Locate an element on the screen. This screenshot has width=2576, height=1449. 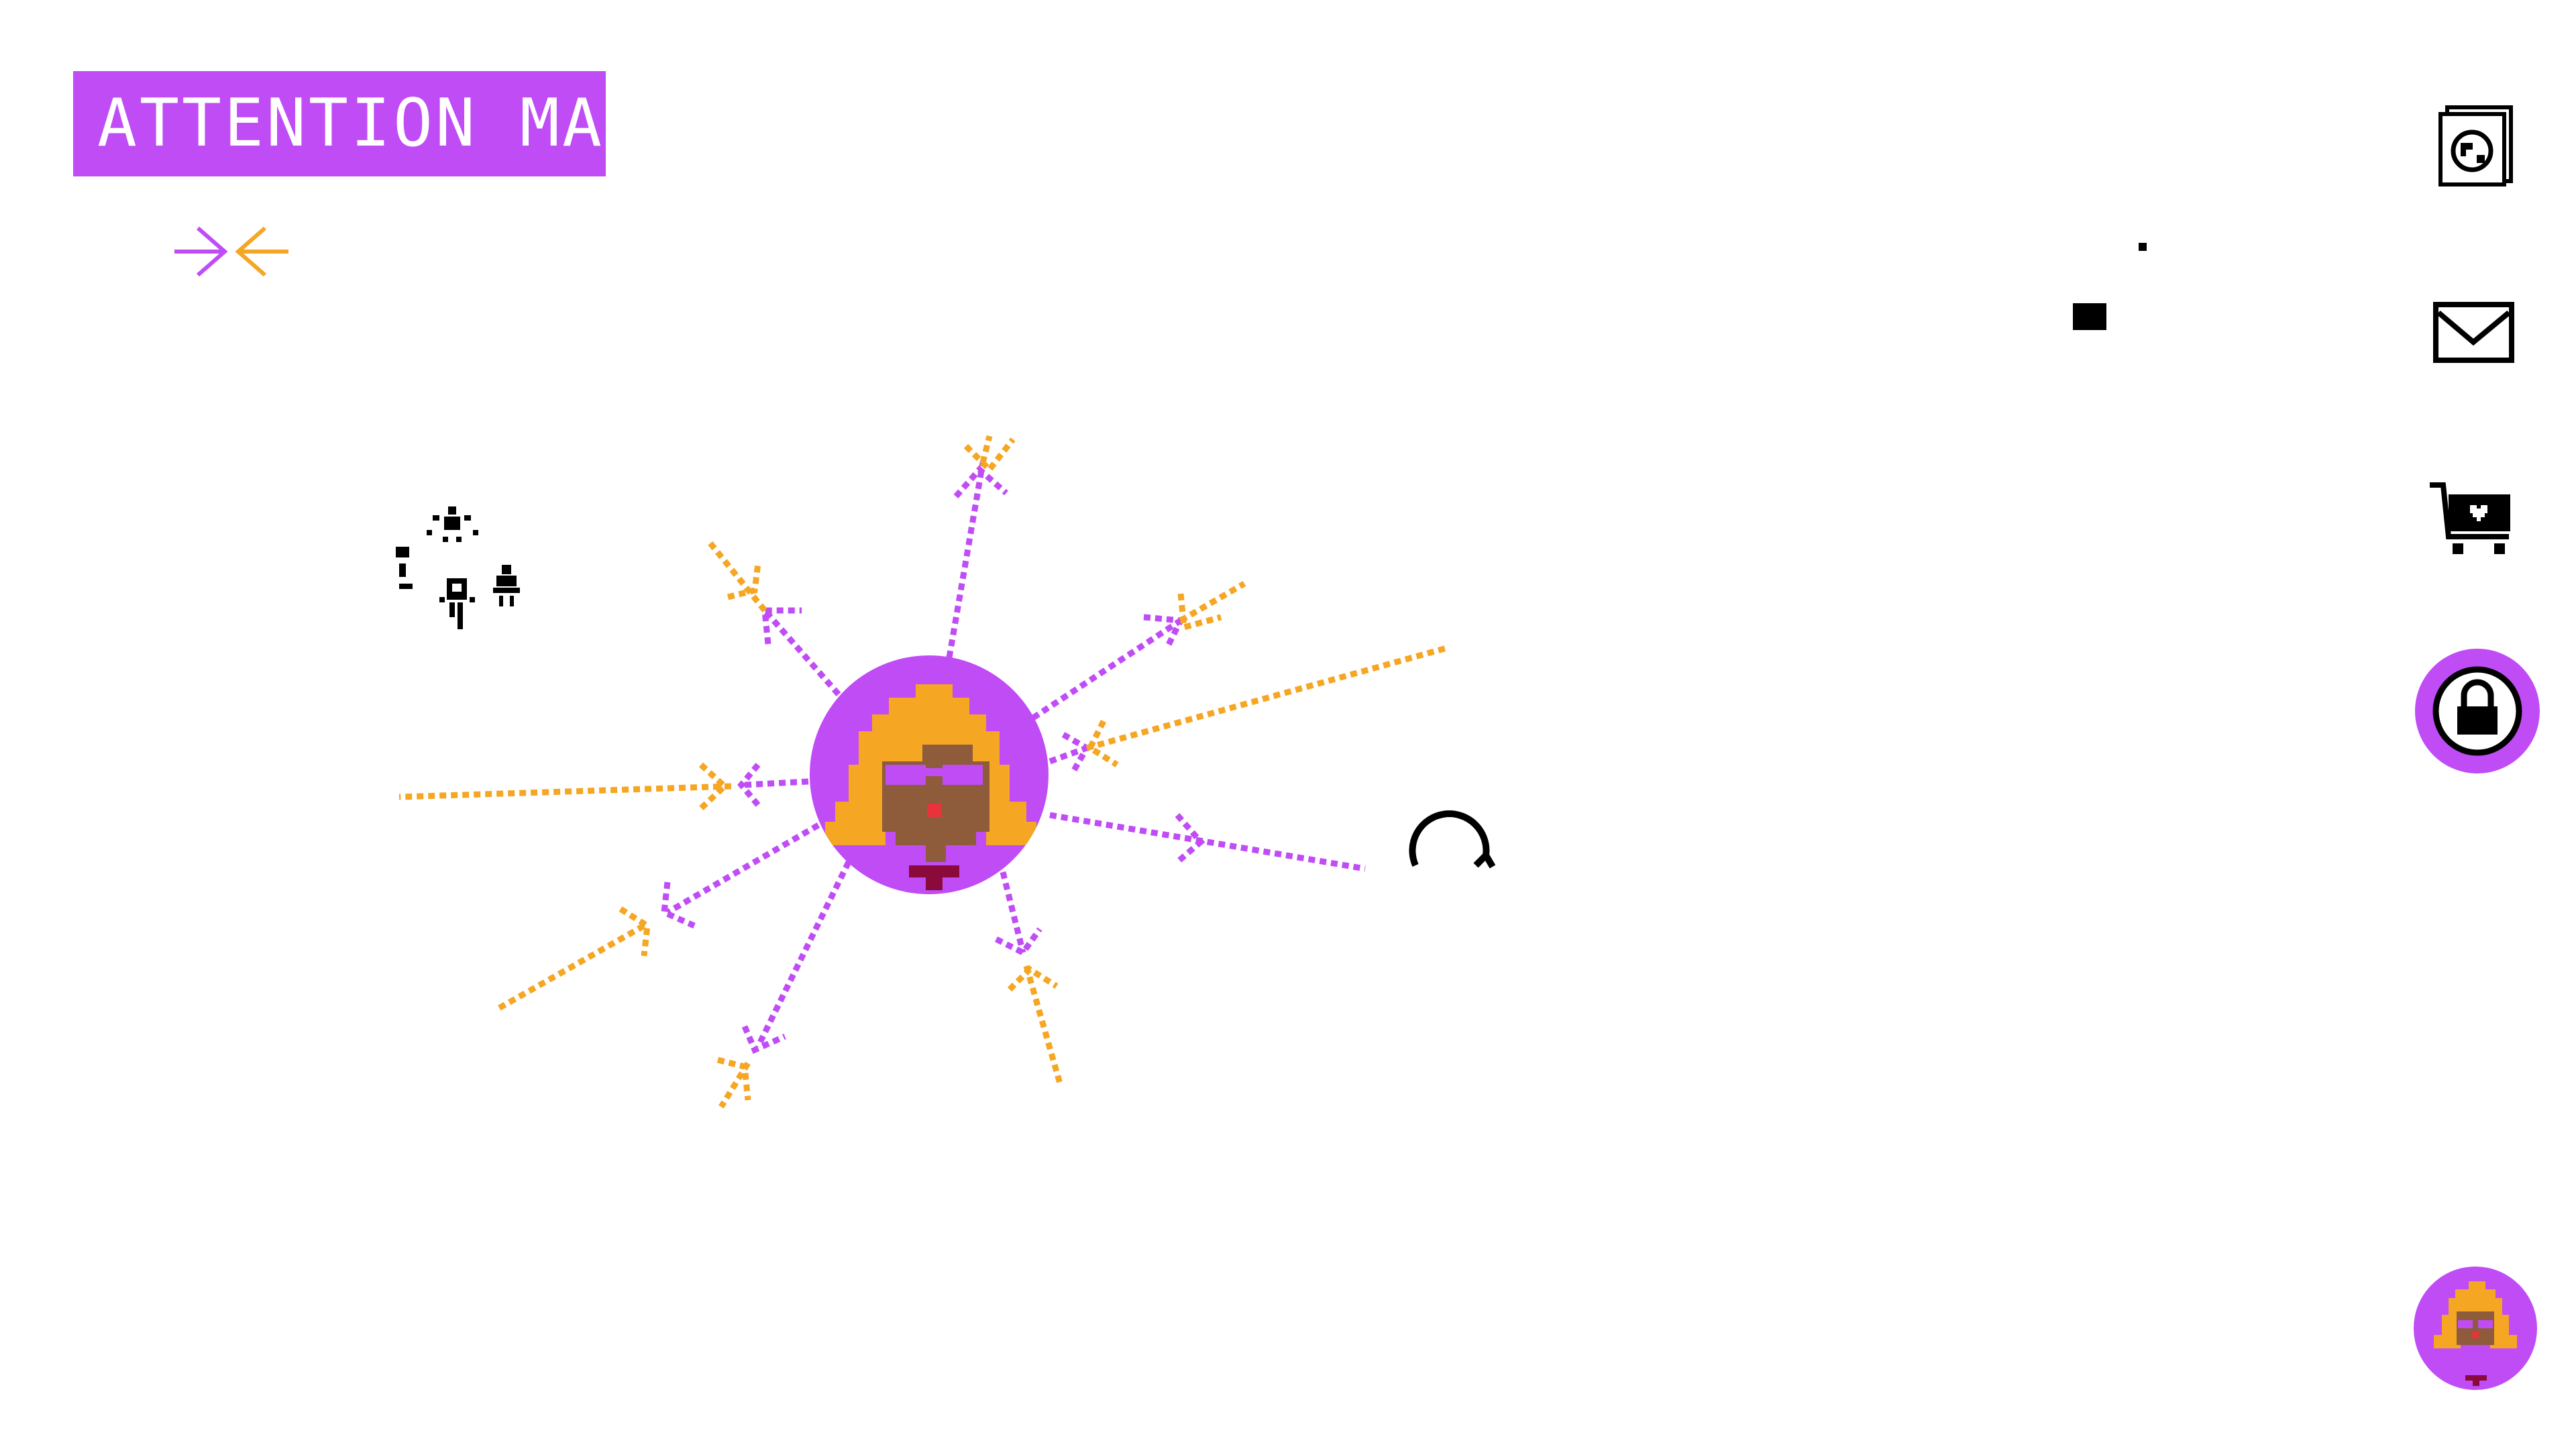
sidebar-item-privacy is located at coordinates (2477, 711).